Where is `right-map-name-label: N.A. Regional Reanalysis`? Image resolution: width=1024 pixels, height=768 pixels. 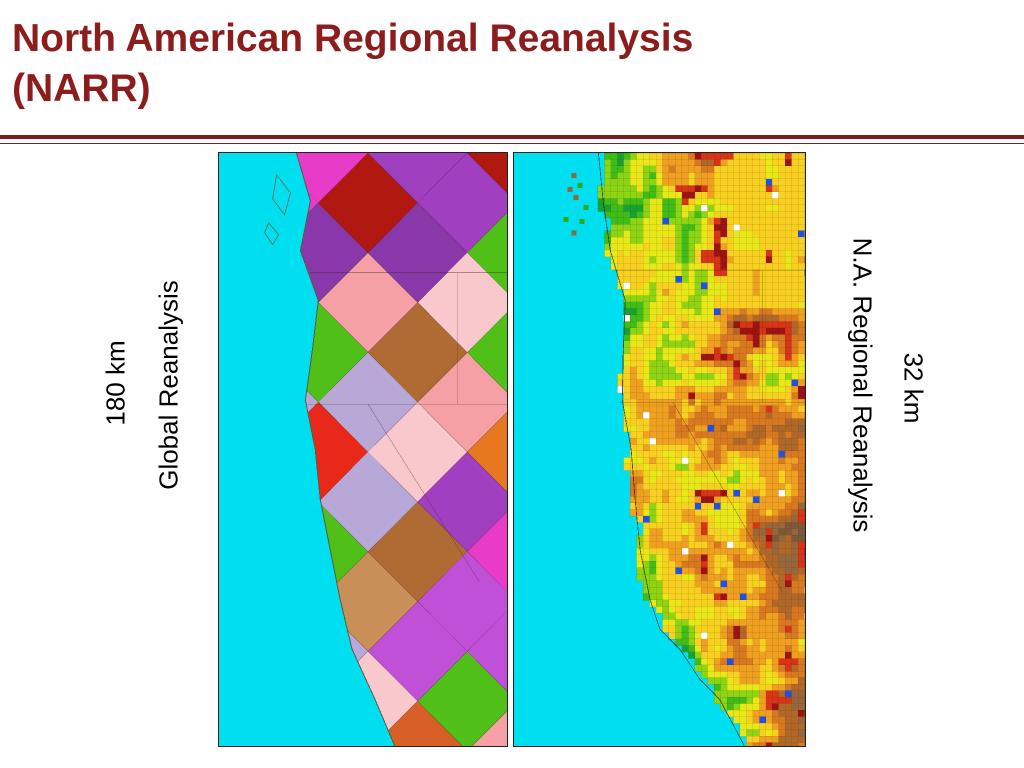 right-map-name-label: N.A. Regional Reanalysis is located at coordinates (862, 385).